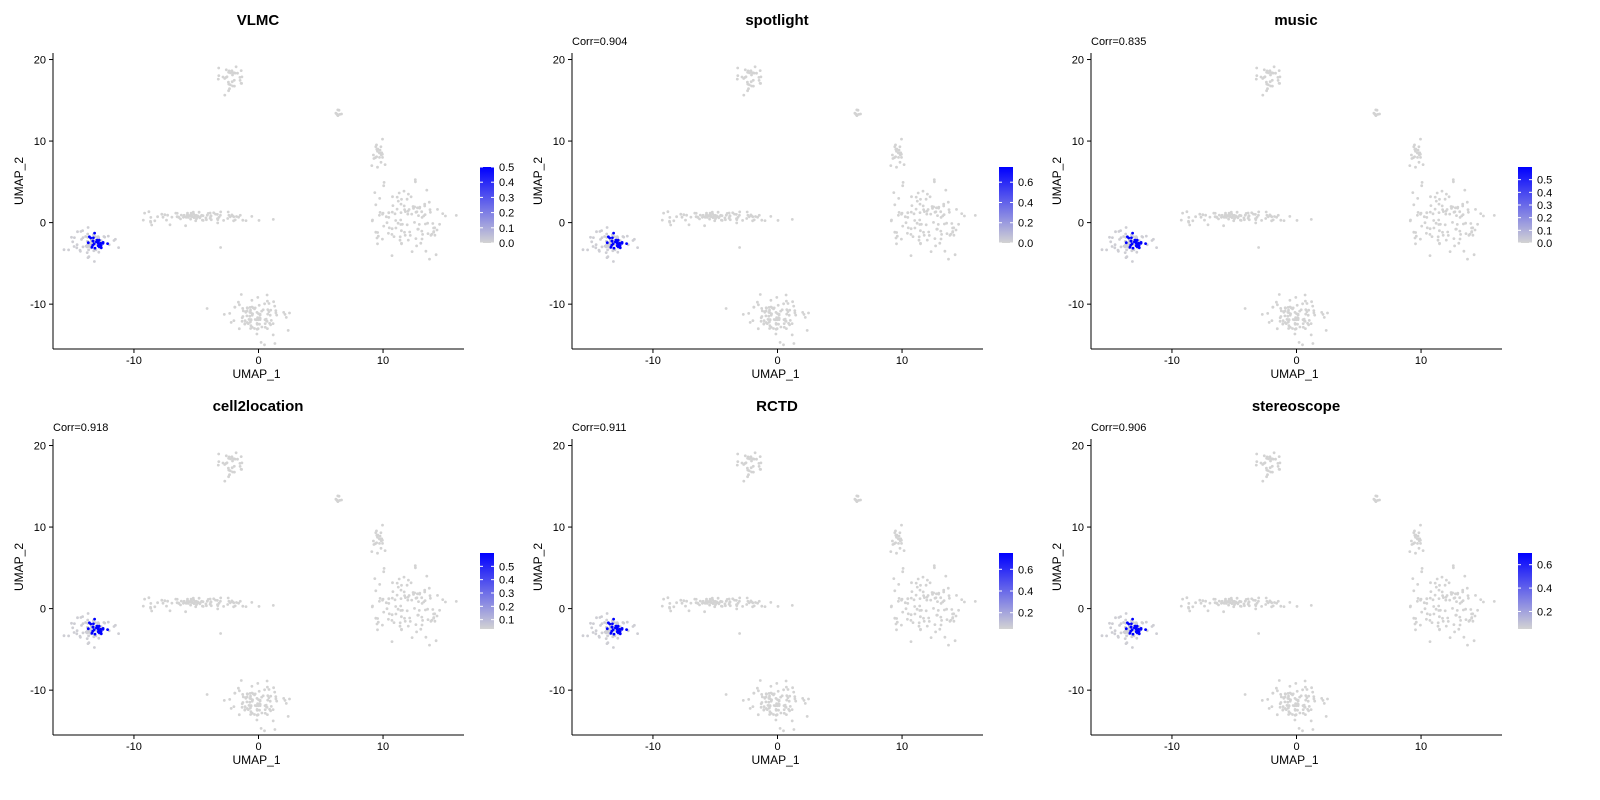 The image size is (1600, 800). What do you see at coordinates (1544, 244) in the screenshot?
I see `colorbar-label: 0.0` at bounding box center [1544, 244].